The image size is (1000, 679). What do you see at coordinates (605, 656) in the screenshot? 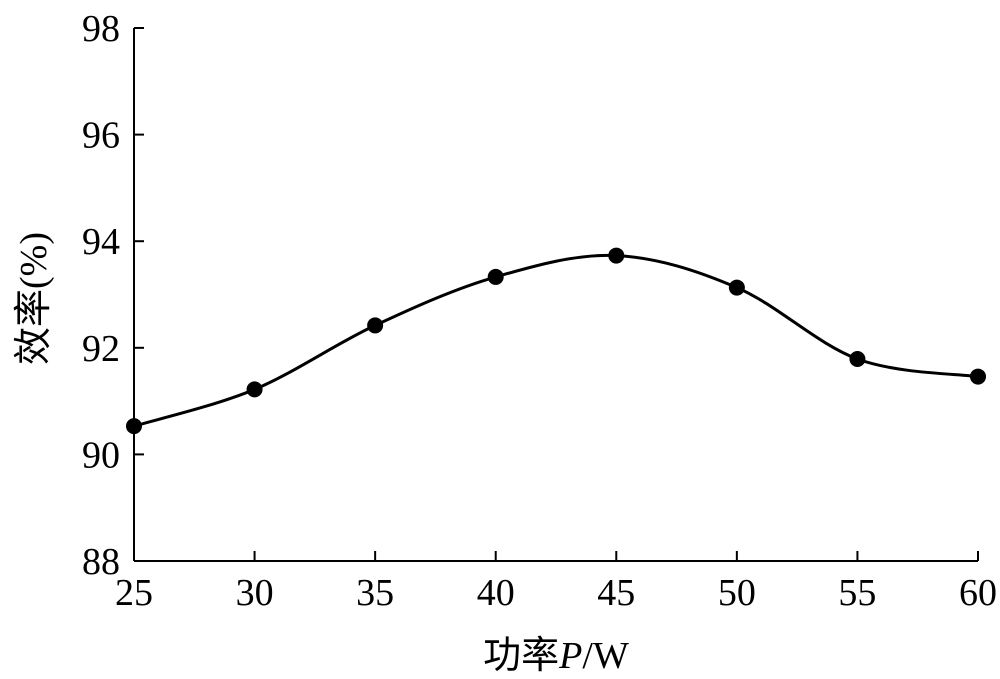
I see `x-axis-title-unit: /W` at bounding box center [605, 656].